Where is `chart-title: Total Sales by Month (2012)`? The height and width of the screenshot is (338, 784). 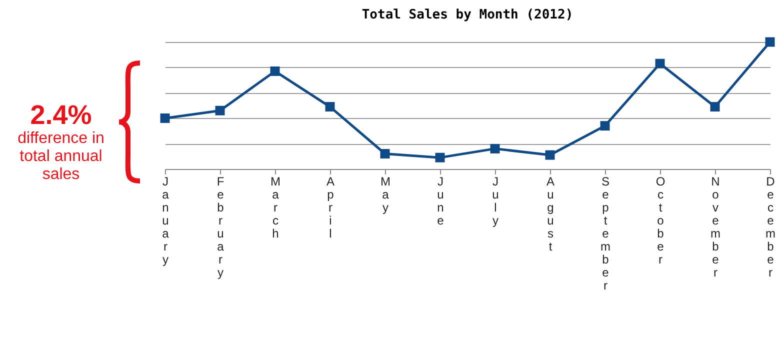
chart-title: Total Sales by Month (2012) is located at coordinates (468, 14).